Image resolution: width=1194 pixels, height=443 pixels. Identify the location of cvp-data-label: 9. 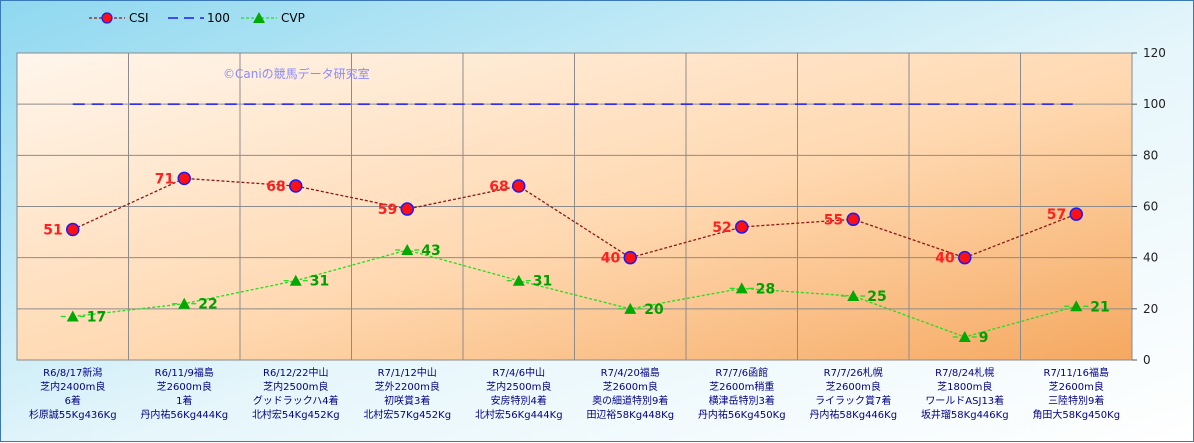
(984, 338).